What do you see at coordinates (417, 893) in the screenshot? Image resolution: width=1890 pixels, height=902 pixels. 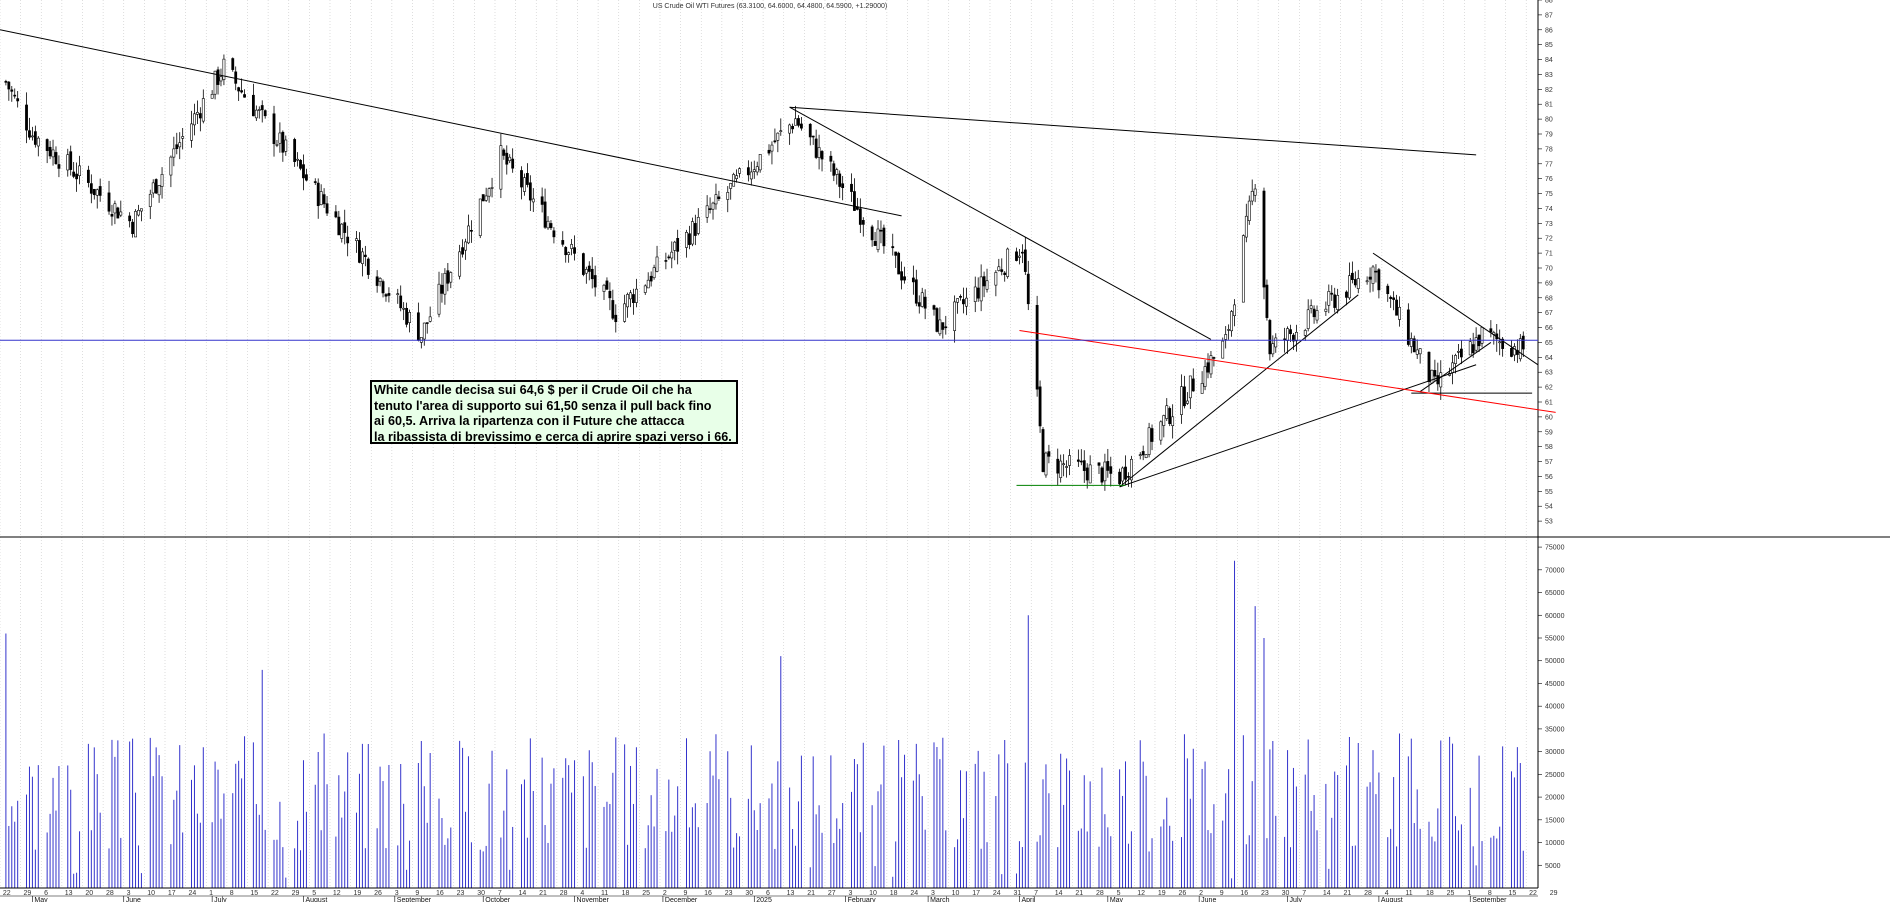 I see `day-label: 9` at bounding box center [417, 893].